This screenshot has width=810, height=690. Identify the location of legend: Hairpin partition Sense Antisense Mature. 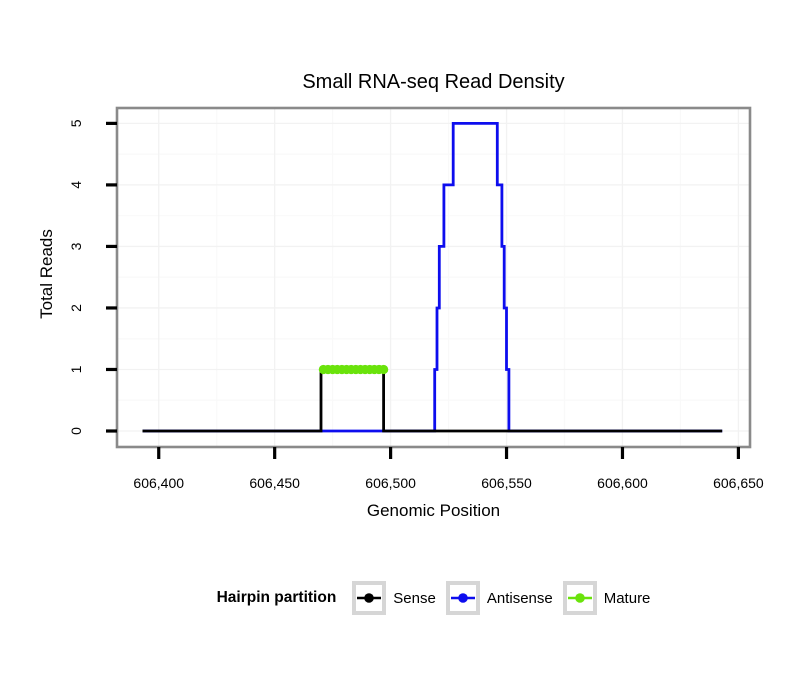
(433, 598).